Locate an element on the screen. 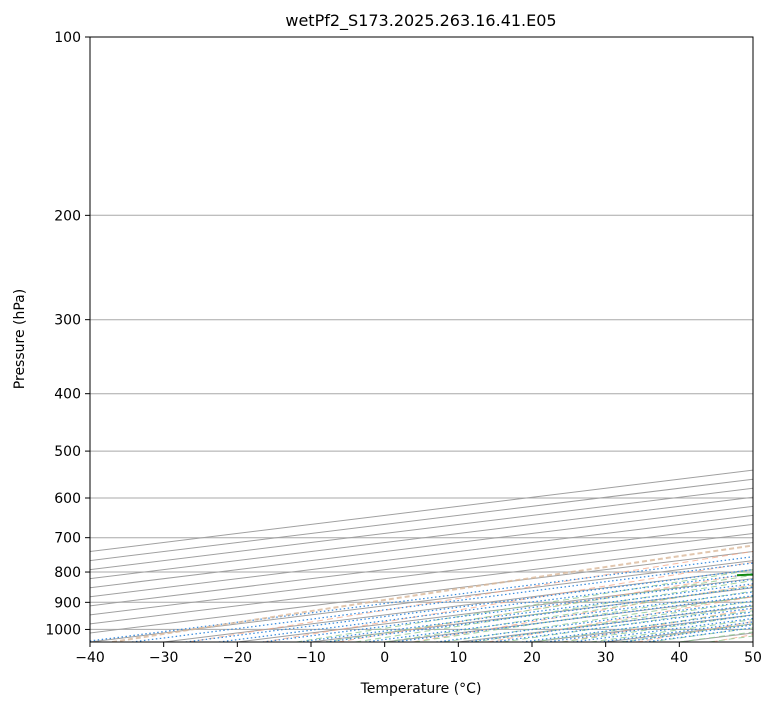 The height and width of the screenshot is (708, 775). profile-series is located at coordinates (744, 575).